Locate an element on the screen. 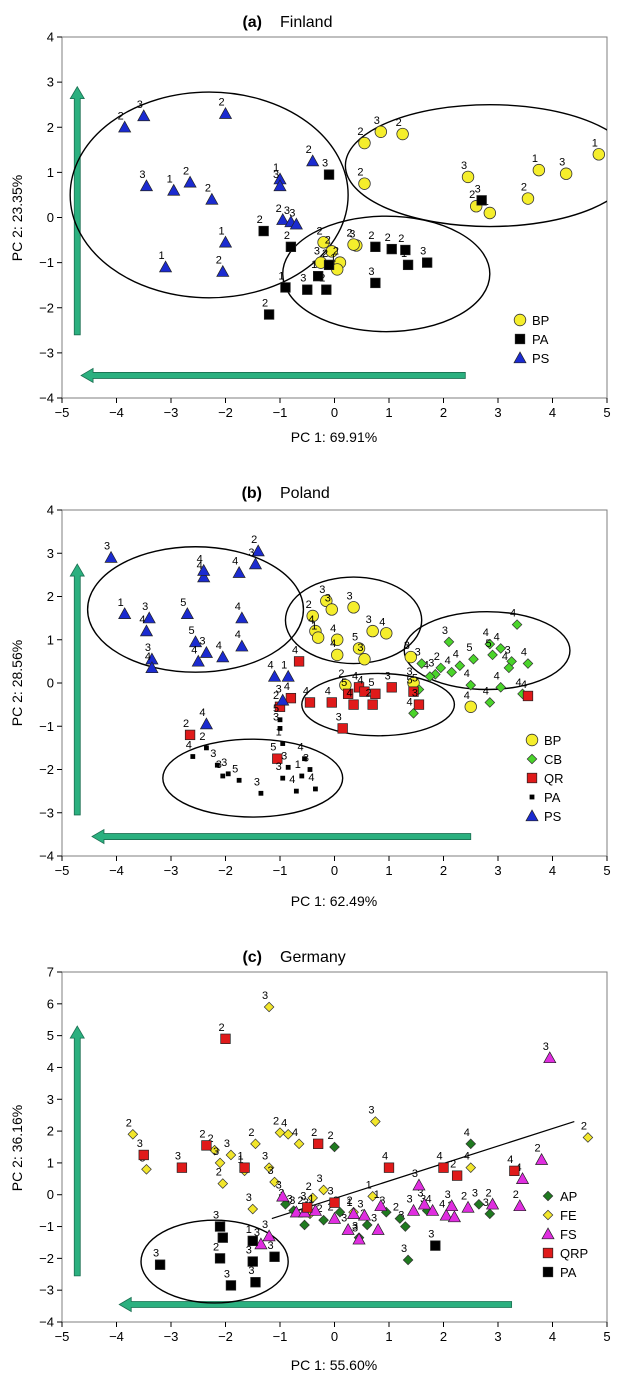 The height and width of the screenshot is (1379, 617). y-tick-label: 2 is located at coordinates (50, 127).